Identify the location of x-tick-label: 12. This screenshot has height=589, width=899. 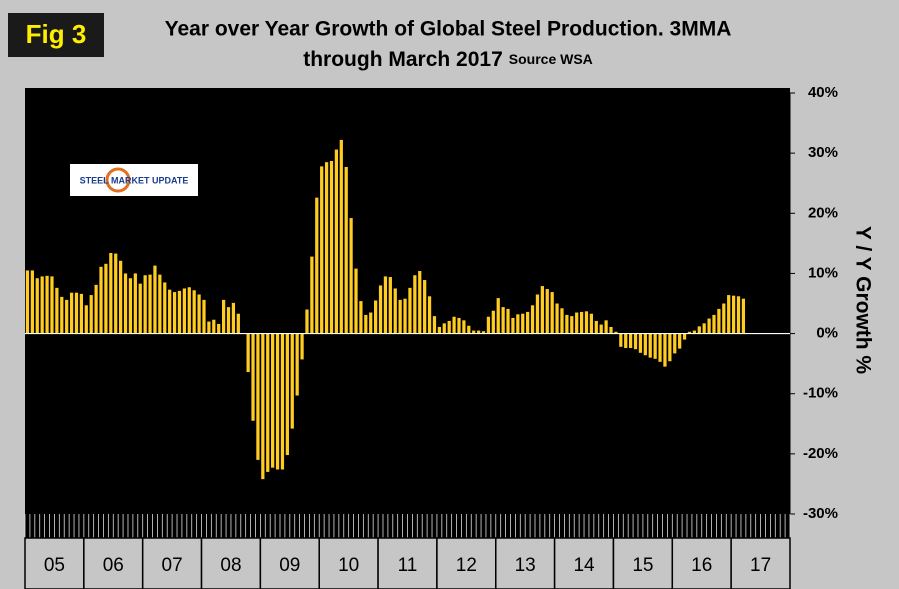
(466, 565).